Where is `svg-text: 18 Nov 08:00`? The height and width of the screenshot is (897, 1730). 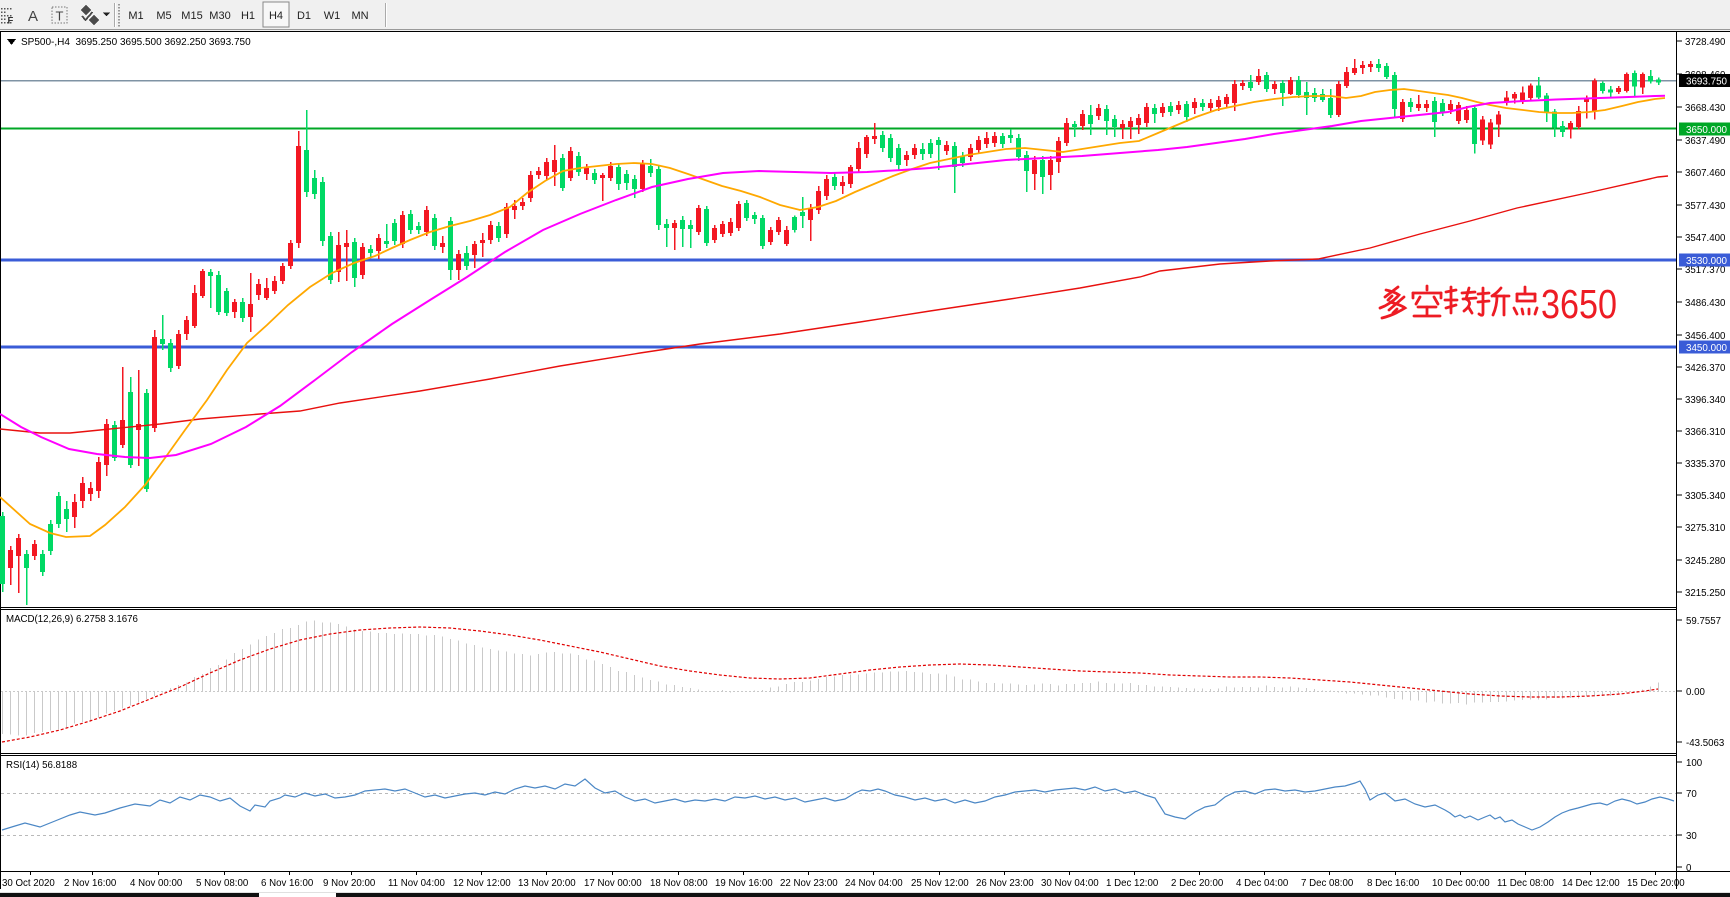 svg-text: 18 Nov 08:00 is located at coordinates (679, 883).